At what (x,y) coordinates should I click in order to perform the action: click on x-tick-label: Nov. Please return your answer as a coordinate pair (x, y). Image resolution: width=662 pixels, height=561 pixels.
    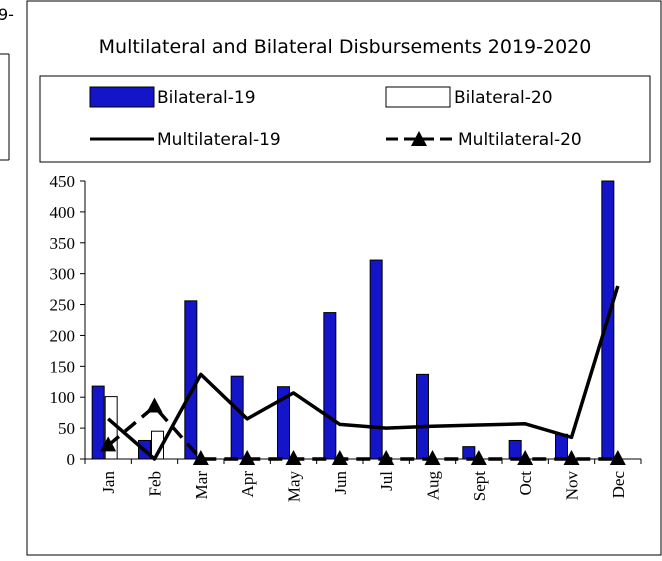
    Looking at the image, I should click on (572, 486).